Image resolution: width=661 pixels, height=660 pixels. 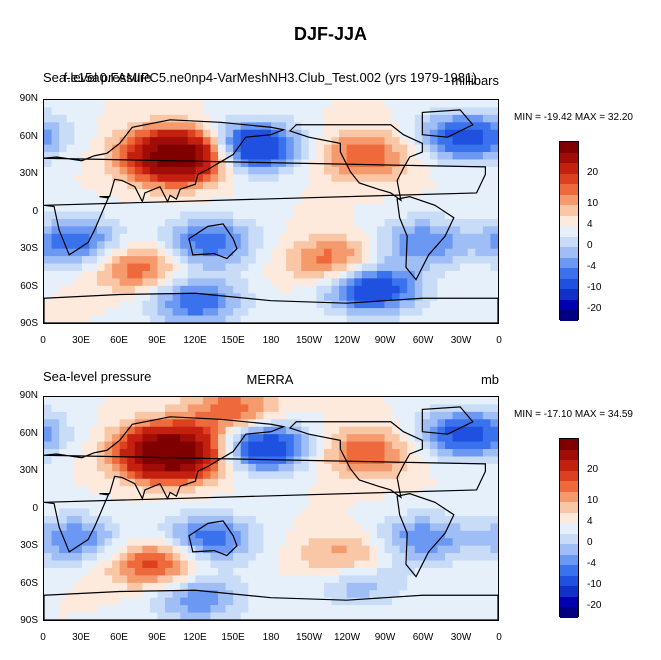 What do you see at coordinates (157, 340) in the screenshot?
I see `lon-tick-label: 90E` at bounding box center [157, 340].